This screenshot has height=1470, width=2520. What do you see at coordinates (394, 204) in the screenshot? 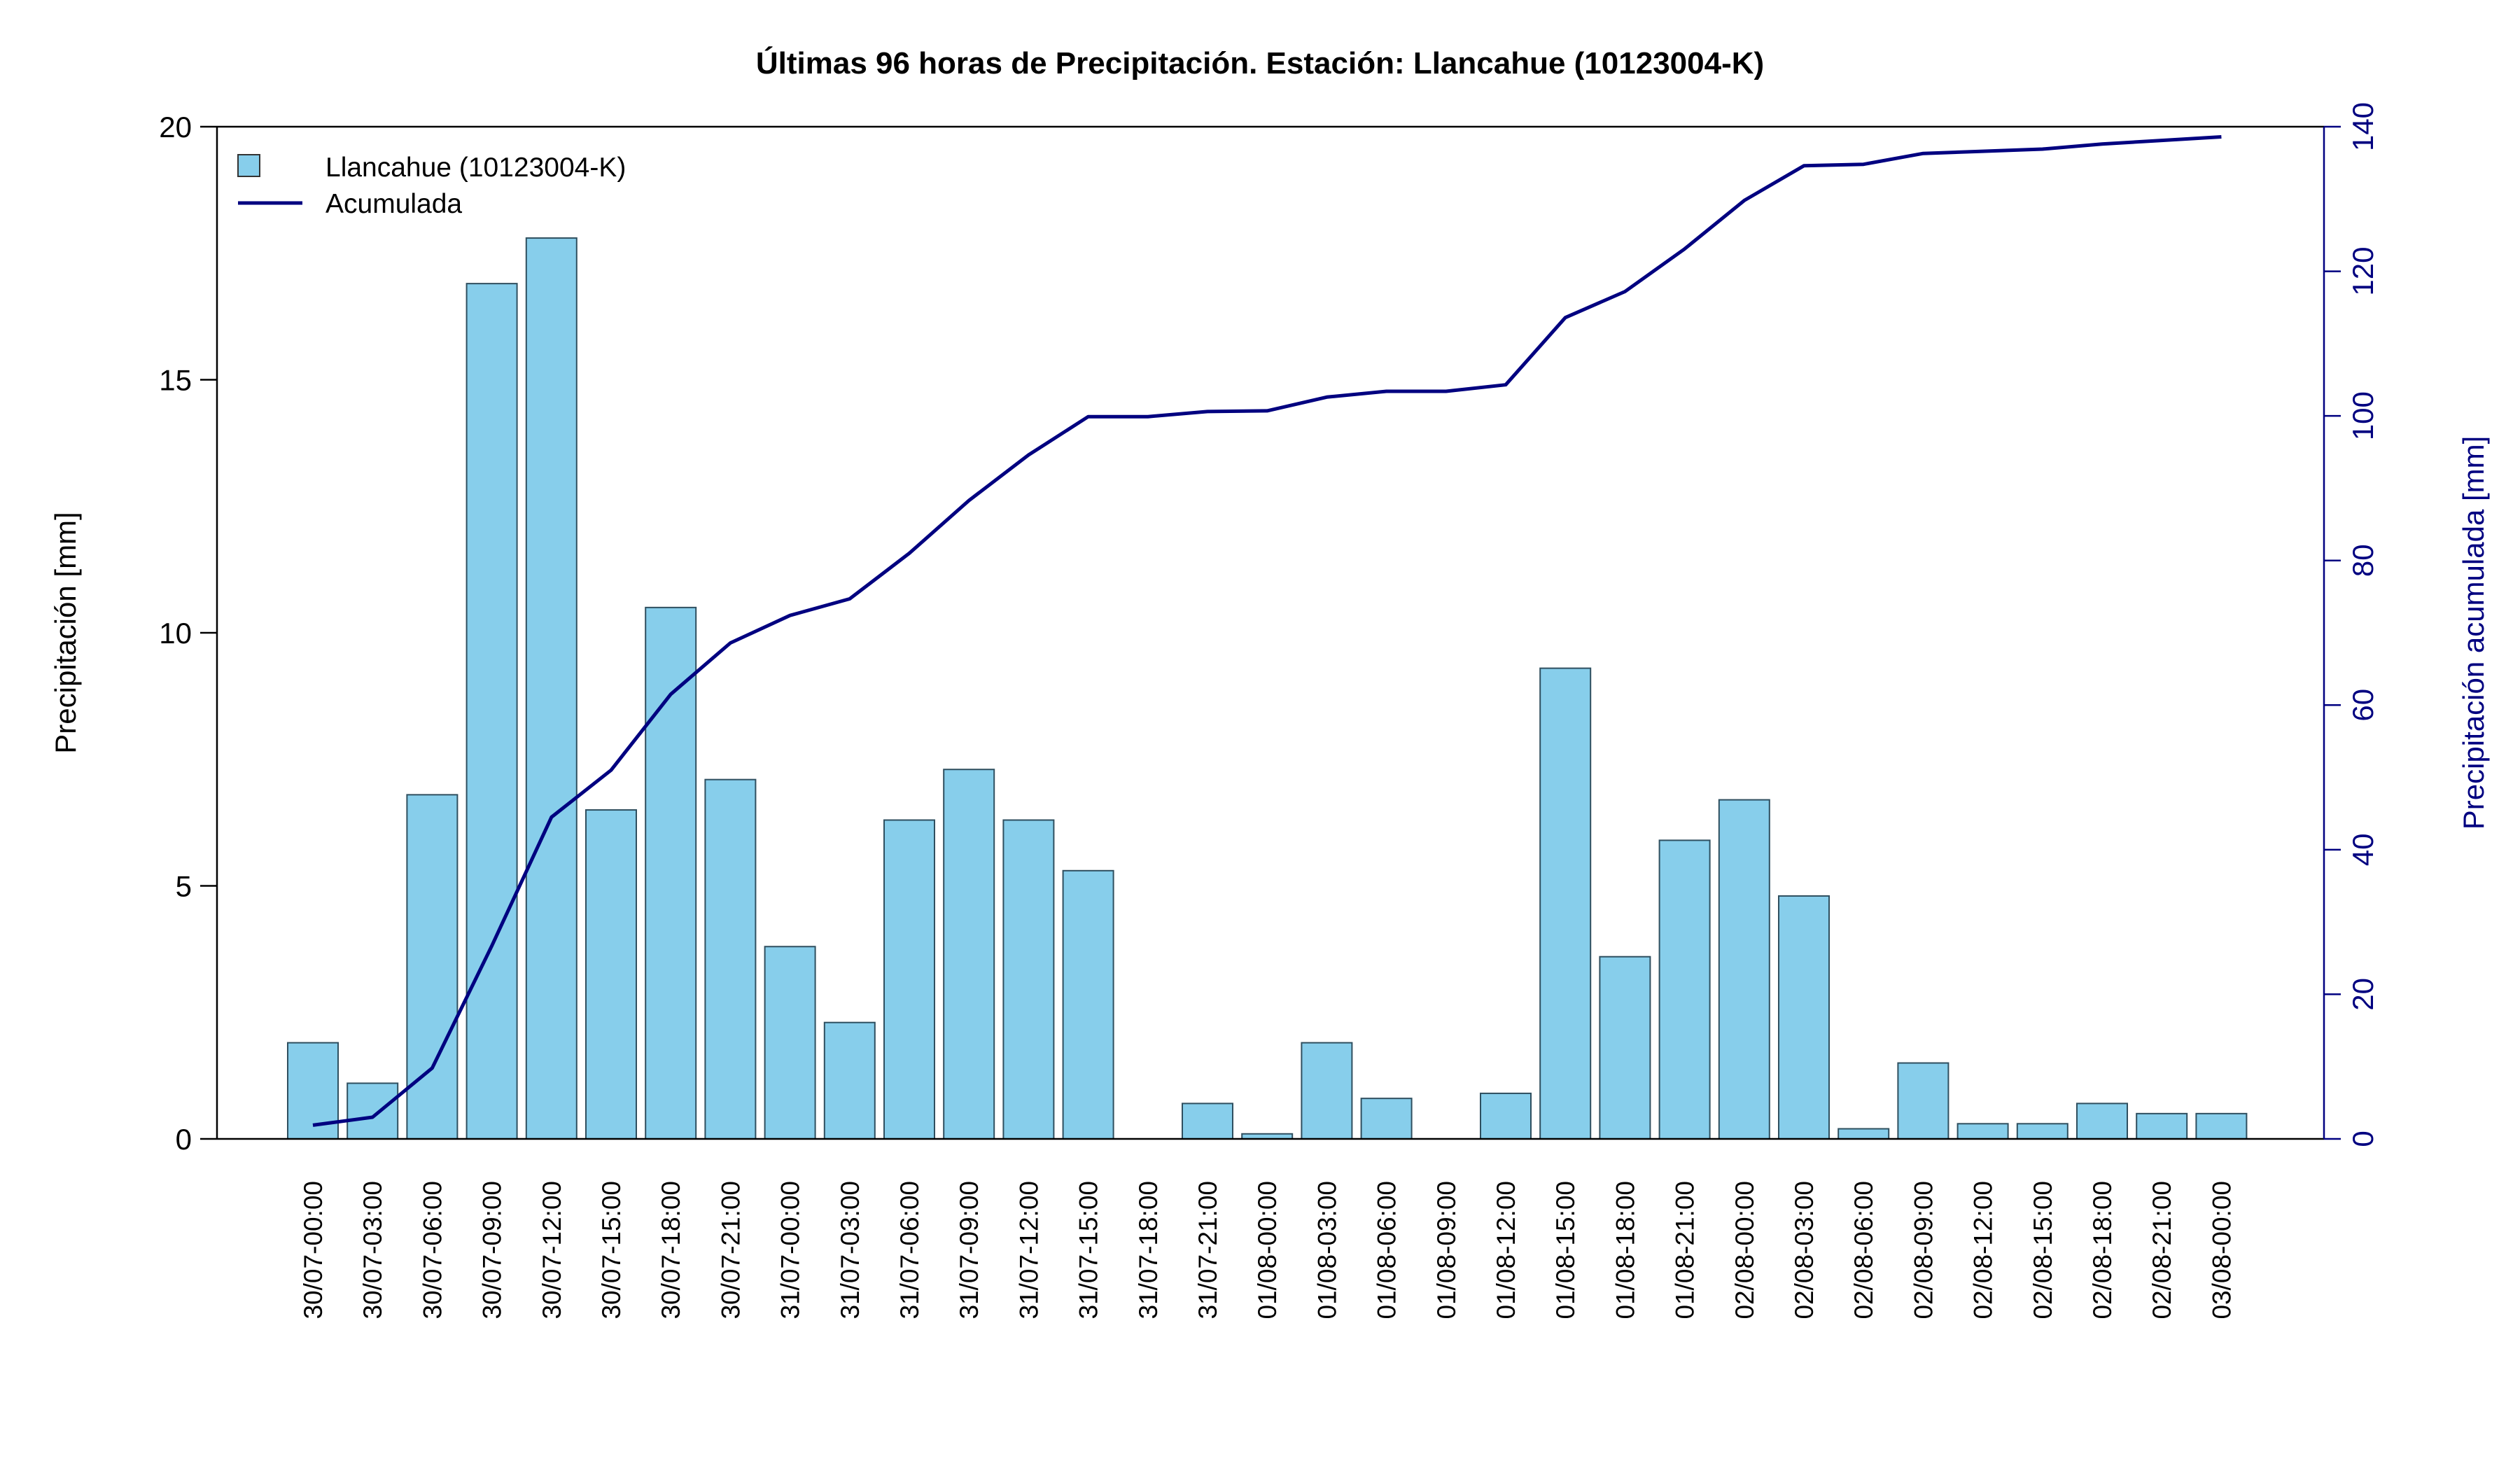
I see `legend-entry-line: Acumulada` at bounding box center [394, 204].